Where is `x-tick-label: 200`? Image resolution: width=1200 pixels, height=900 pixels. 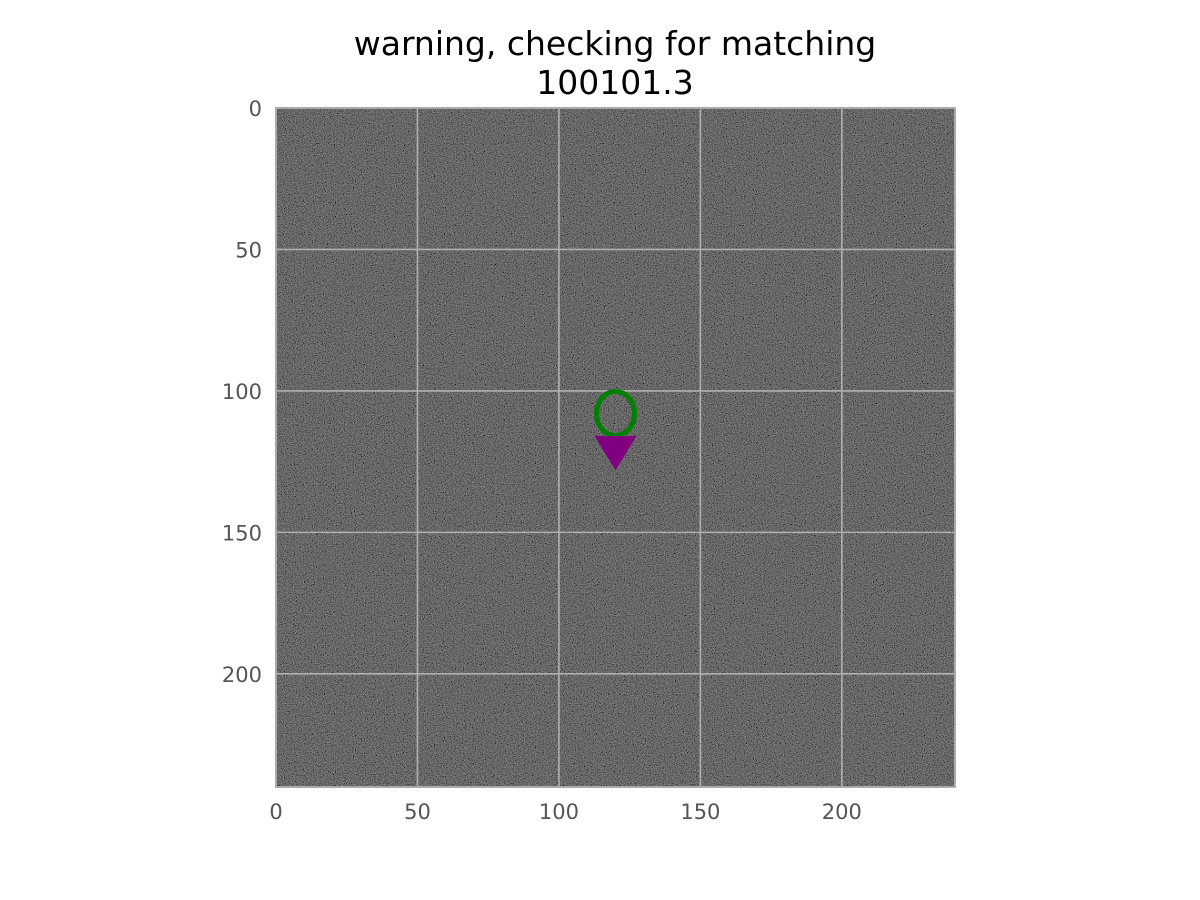
x-tick-label: 200 is located at coordinates (842, 812).